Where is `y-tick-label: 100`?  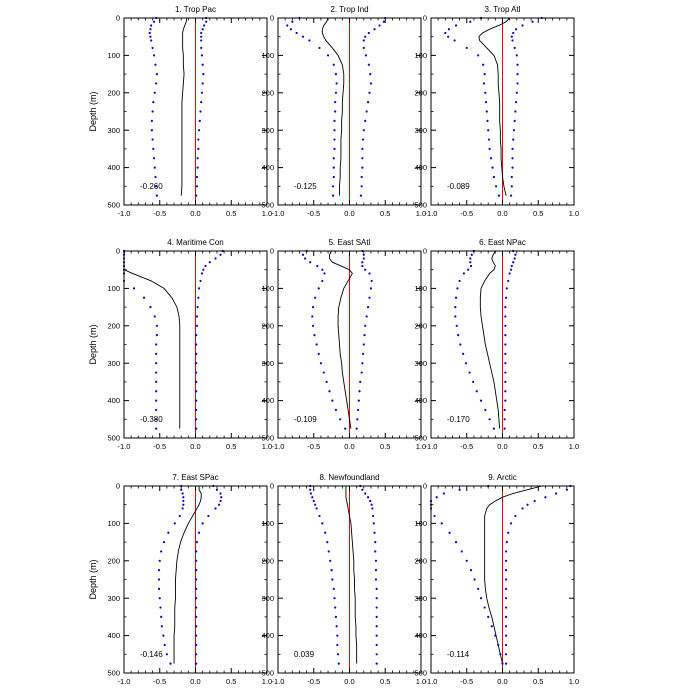
y-tick-label: 100 is located at coordinates (113, 55).